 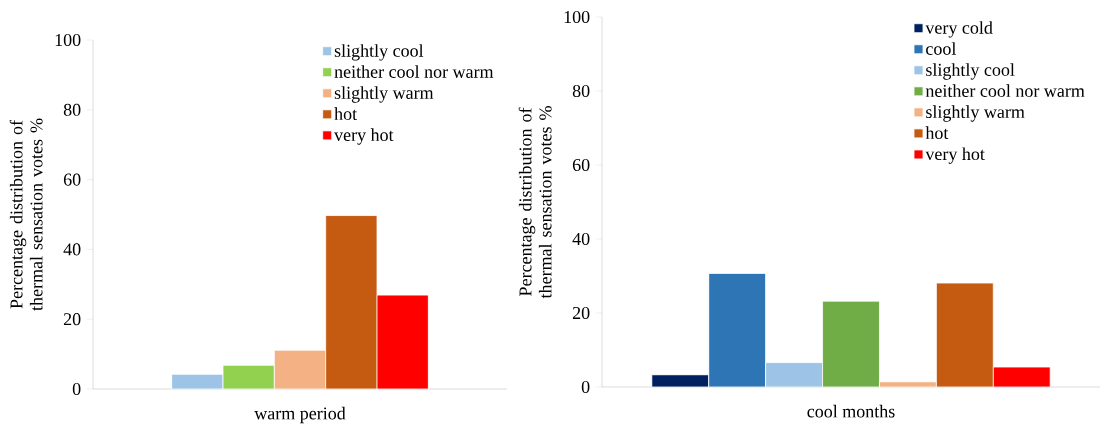 What do you see at coordinates (851, 411) in the screenshot?
I see `x-tick-label: cool months` at bounding box center [851, 411].